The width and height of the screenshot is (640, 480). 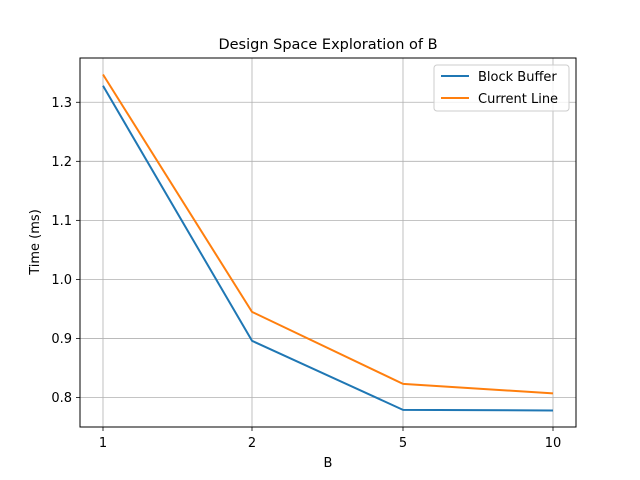 I want to click on y-axis-label: Time (ms), so click(x=35, y=242).